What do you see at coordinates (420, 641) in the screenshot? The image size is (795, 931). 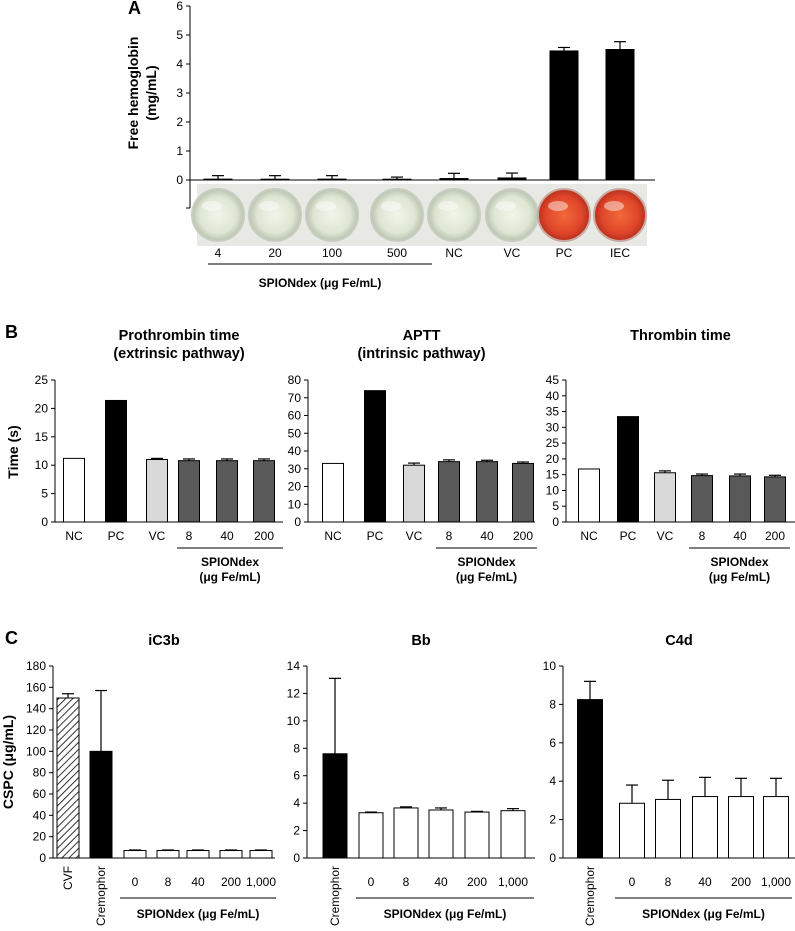 I see `chart-title: Bb` at bounding box center [420, 641].